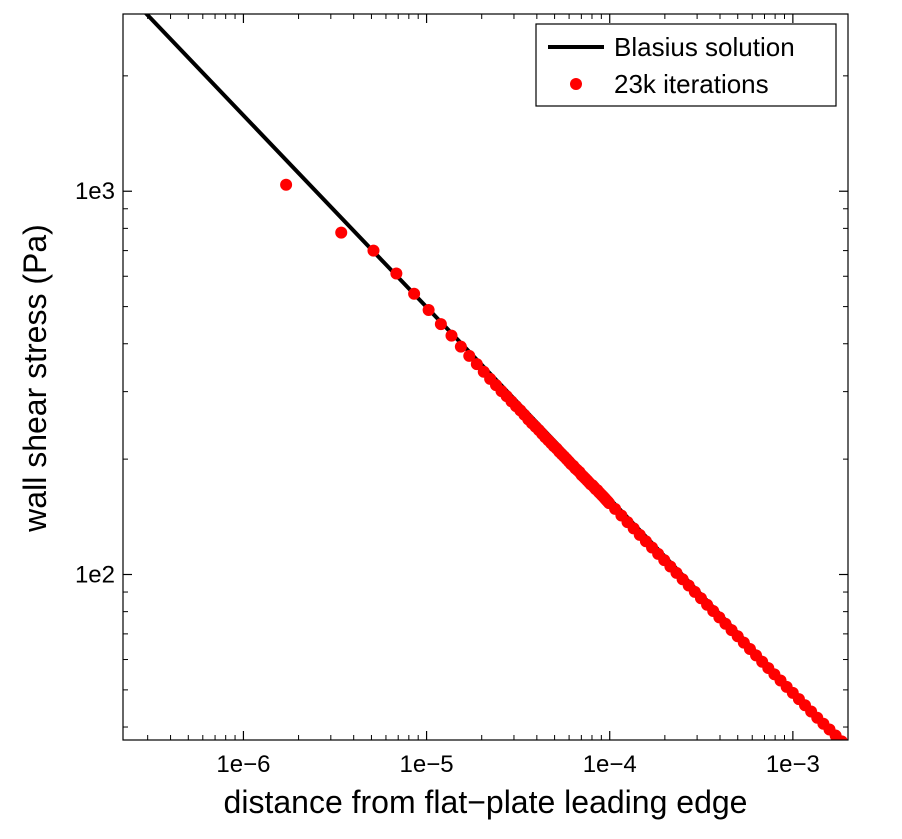  I want to click on y-tick-labels: 1e2 1e3, so click(95, 383).